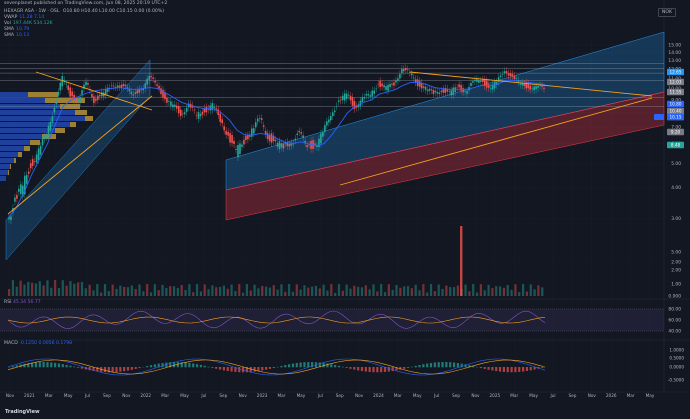 The height and width of the screenshot is (419, 690). What do you see at coordinates (25, 18) in the screenshot?
I see `vwap-legend: VWAP 11.28 7.14` at bounding box center [25, 18].